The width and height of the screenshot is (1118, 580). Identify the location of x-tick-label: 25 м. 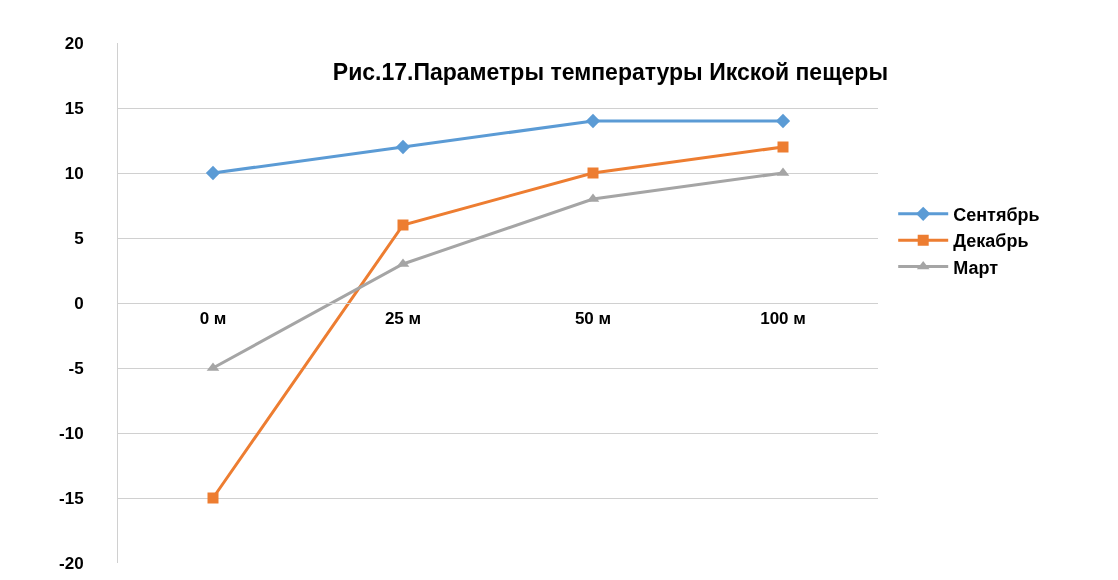
(403, 319).